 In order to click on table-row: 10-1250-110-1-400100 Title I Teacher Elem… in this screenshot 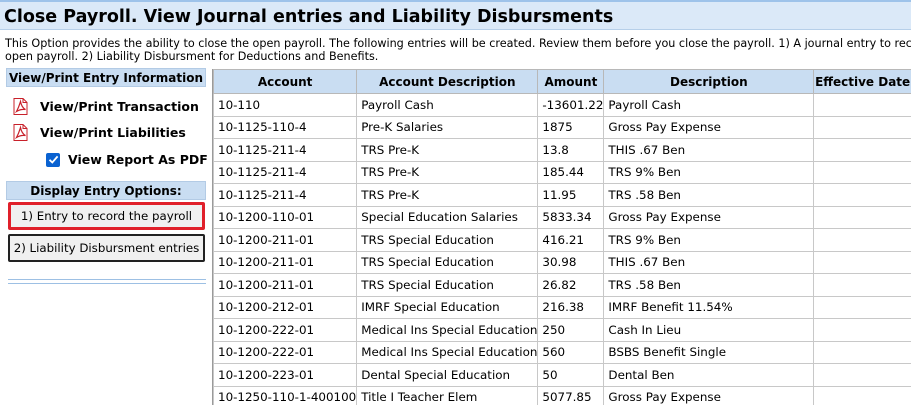, I will do `click(562, 395)`.